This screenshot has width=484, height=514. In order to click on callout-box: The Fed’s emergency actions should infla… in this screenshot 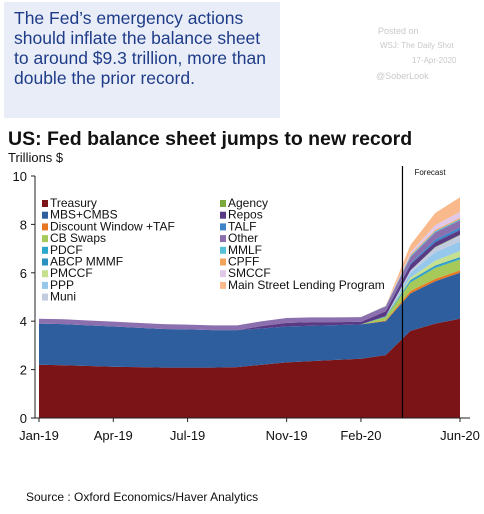, I will do `click(142, 60)`.